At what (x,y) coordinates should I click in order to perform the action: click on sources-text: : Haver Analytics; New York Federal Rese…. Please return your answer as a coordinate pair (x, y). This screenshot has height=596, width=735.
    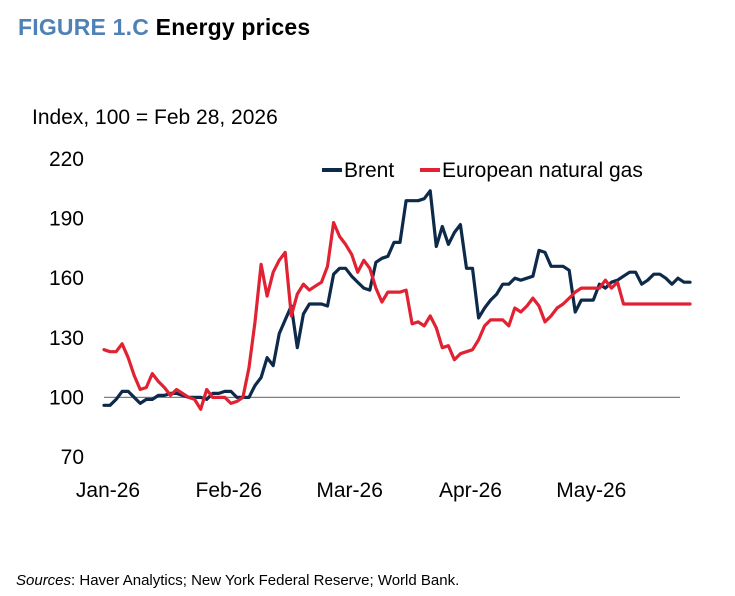
    Looking at the image, I should click on (265, 580).